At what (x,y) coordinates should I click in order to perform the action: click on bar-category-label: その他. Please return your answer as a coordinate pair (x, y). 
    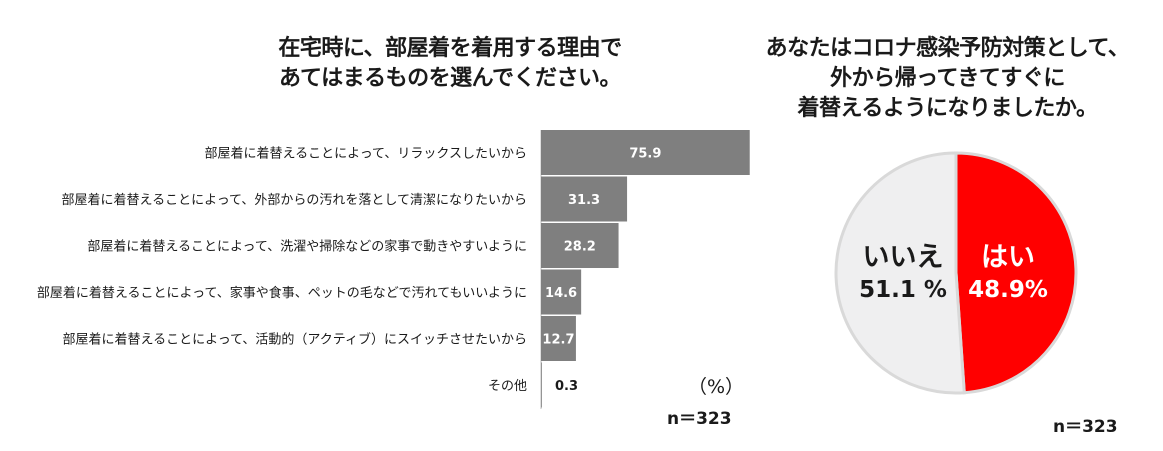
    Looking at the image, I should click on (507, 386).